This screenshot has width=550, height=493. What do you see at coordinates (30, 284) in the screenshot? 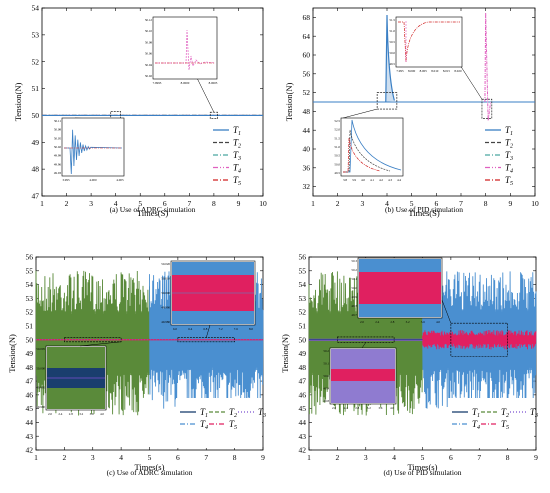
I see `y-tick-label: 54` at bounding box center [30, 284].